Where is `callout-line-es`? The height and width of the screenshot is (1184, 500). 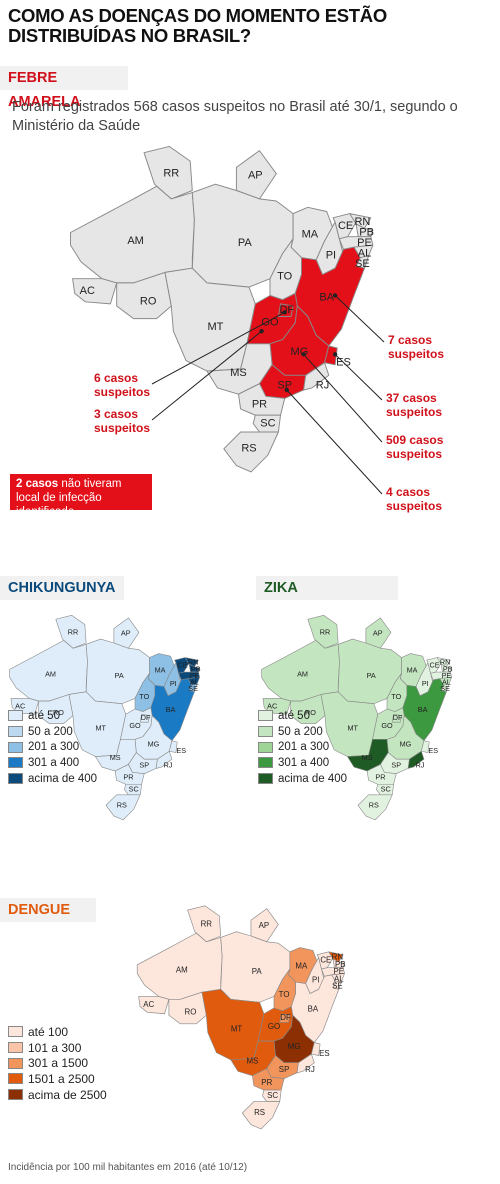 callout-line-es is located at coordinates (358, 377).